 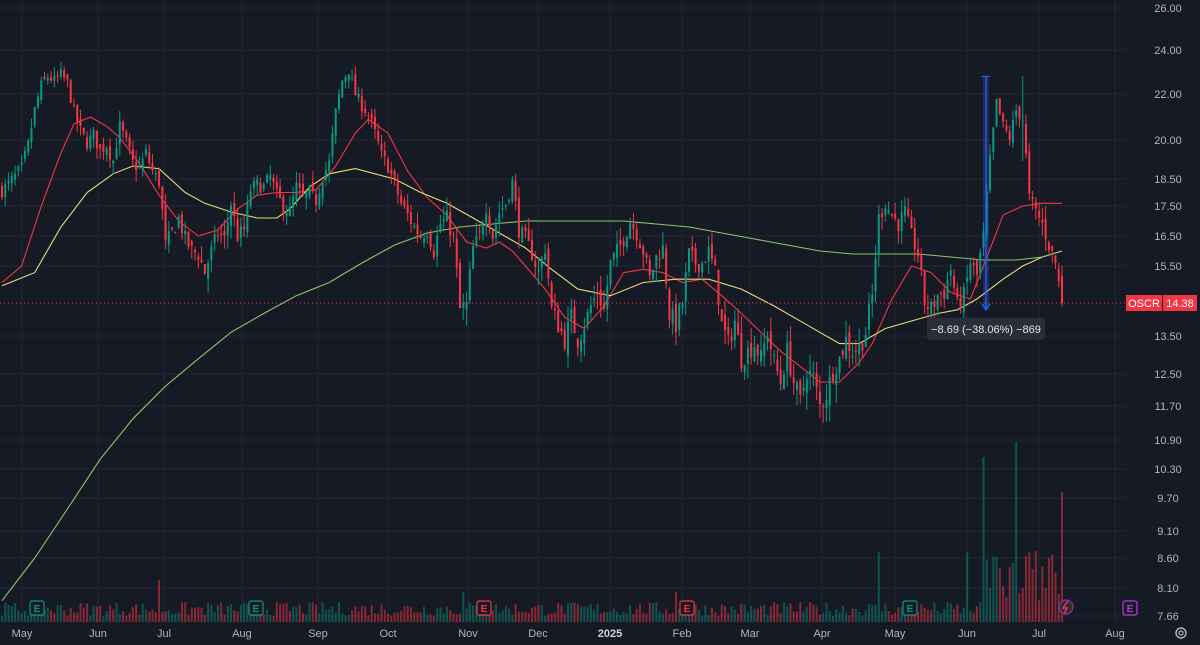 I want to click on price-tag: OSCR 14.38, so click(x=1161, y=303).